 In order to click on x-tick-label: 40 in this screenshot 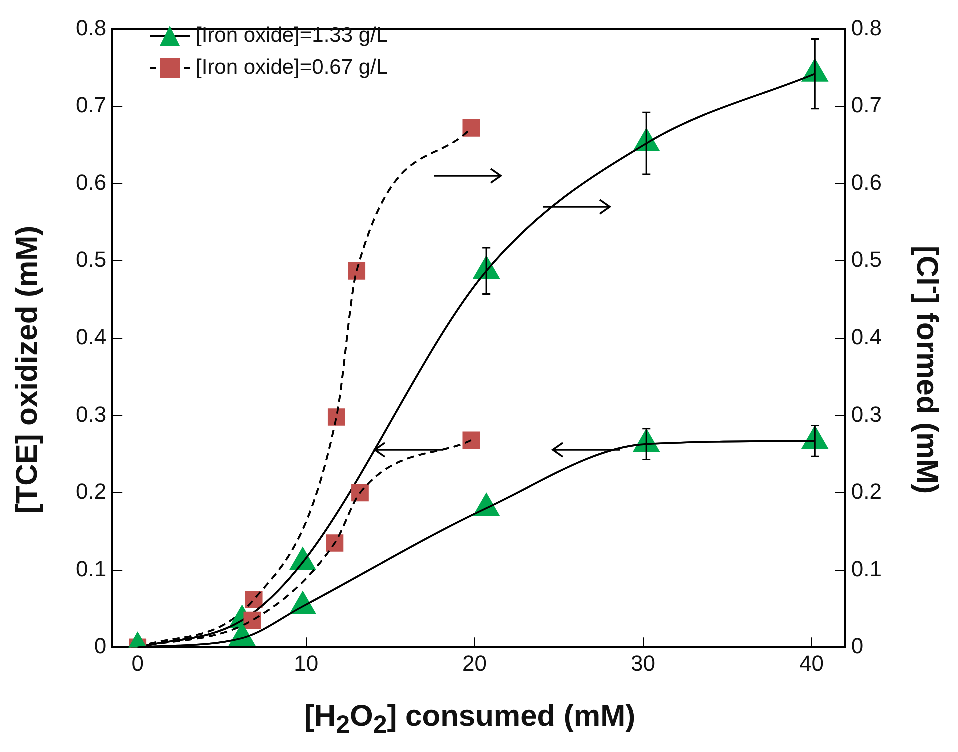, I will do `click(811, 663)`.